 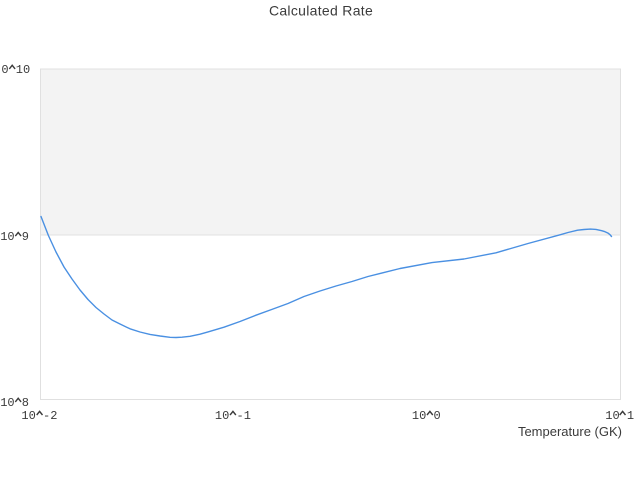 What do you see at coordinates (14, 237) in the screenshot?
I see `svg-text: 10 9` at bounding box center [14, 237].